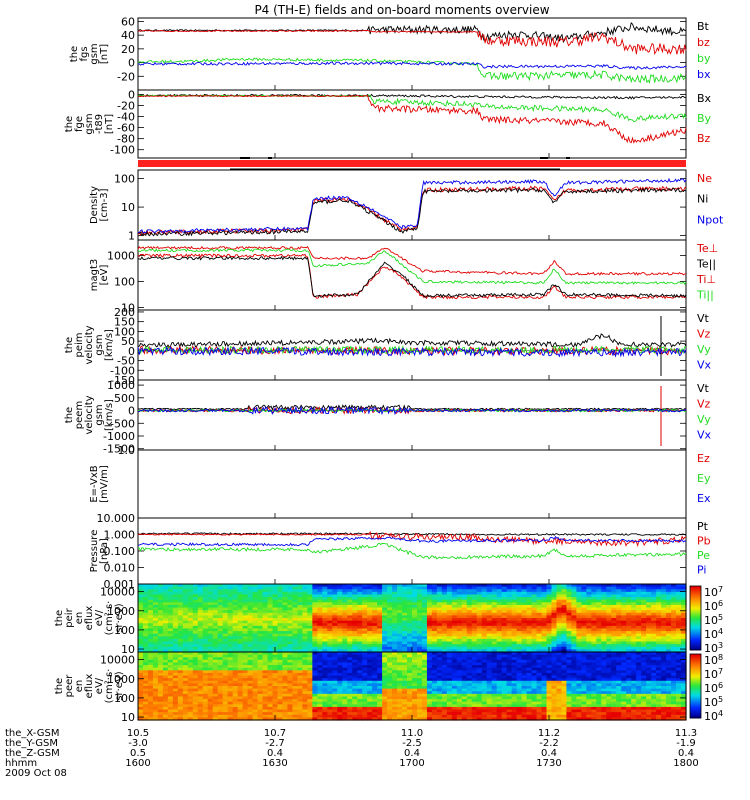 The height and width of the screenshot is (800, 750). What do you see at coordinates (104, 275) in the screenshot?
I see `y-axis-label: [eV]` at bounding box center [104, 275].